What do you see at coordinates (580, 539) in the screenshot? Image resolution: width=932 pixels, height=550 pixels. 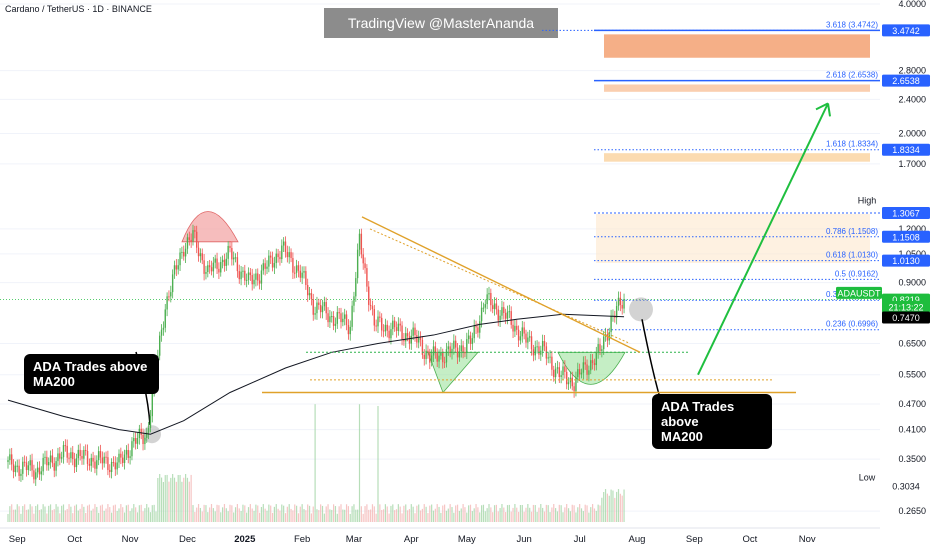 I see `time-tick: Jul` at bounding box center [580, 539].